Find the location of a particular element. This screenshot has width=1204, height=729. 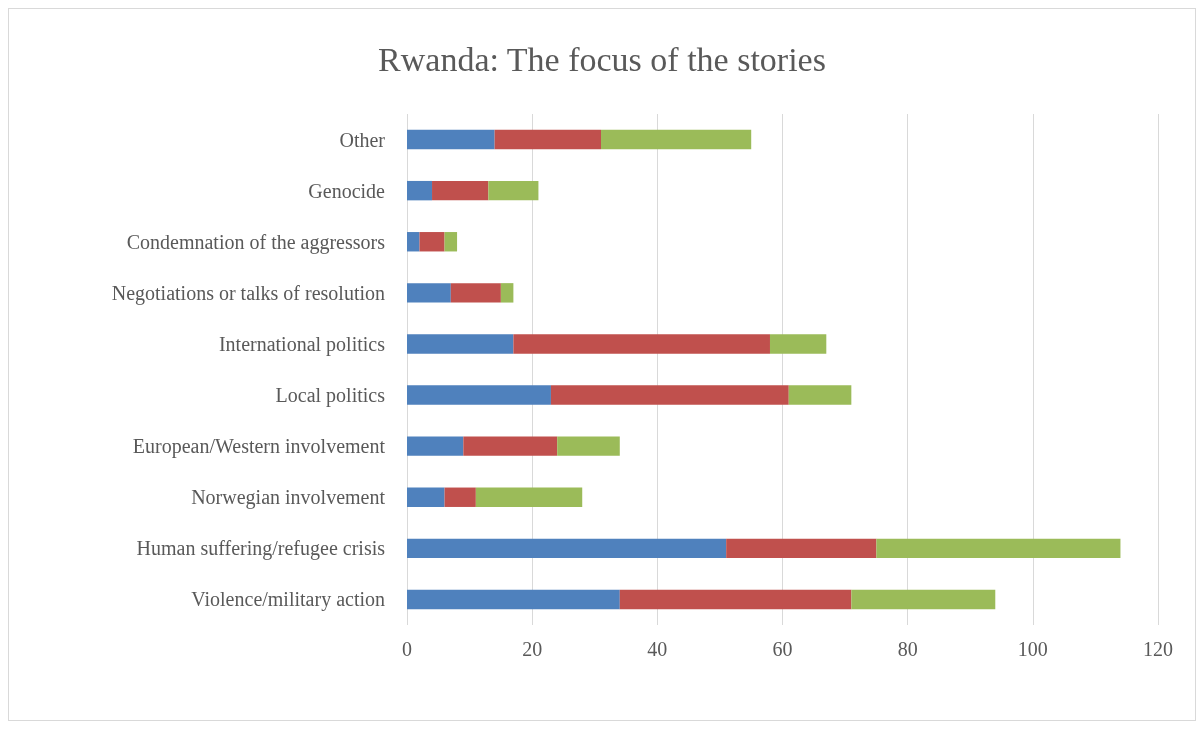

y-tick-label: International politics is located at coordinates (302, 344).